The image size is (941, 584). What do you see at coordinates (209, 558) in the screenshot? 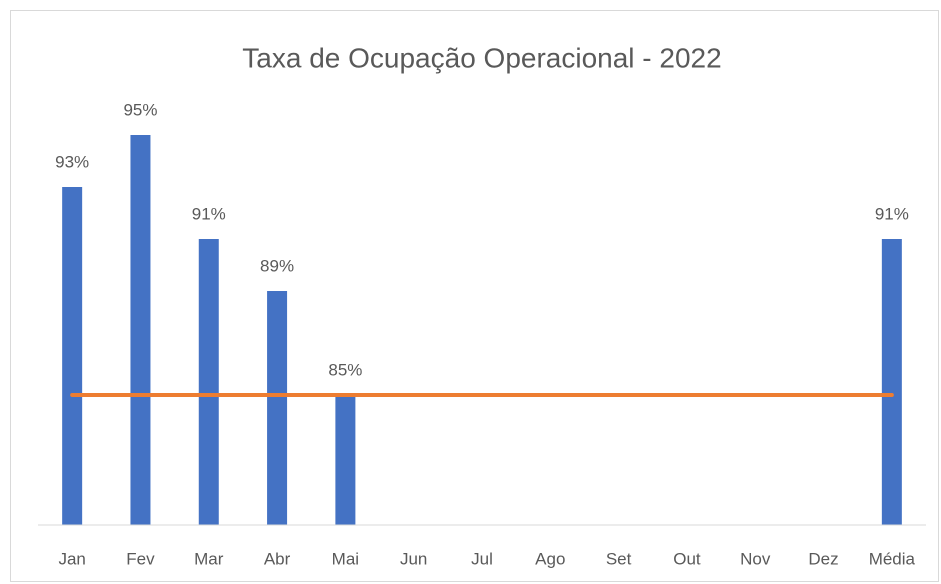
I see `x-tick-label: Mar` at bounding box center [209, 558].